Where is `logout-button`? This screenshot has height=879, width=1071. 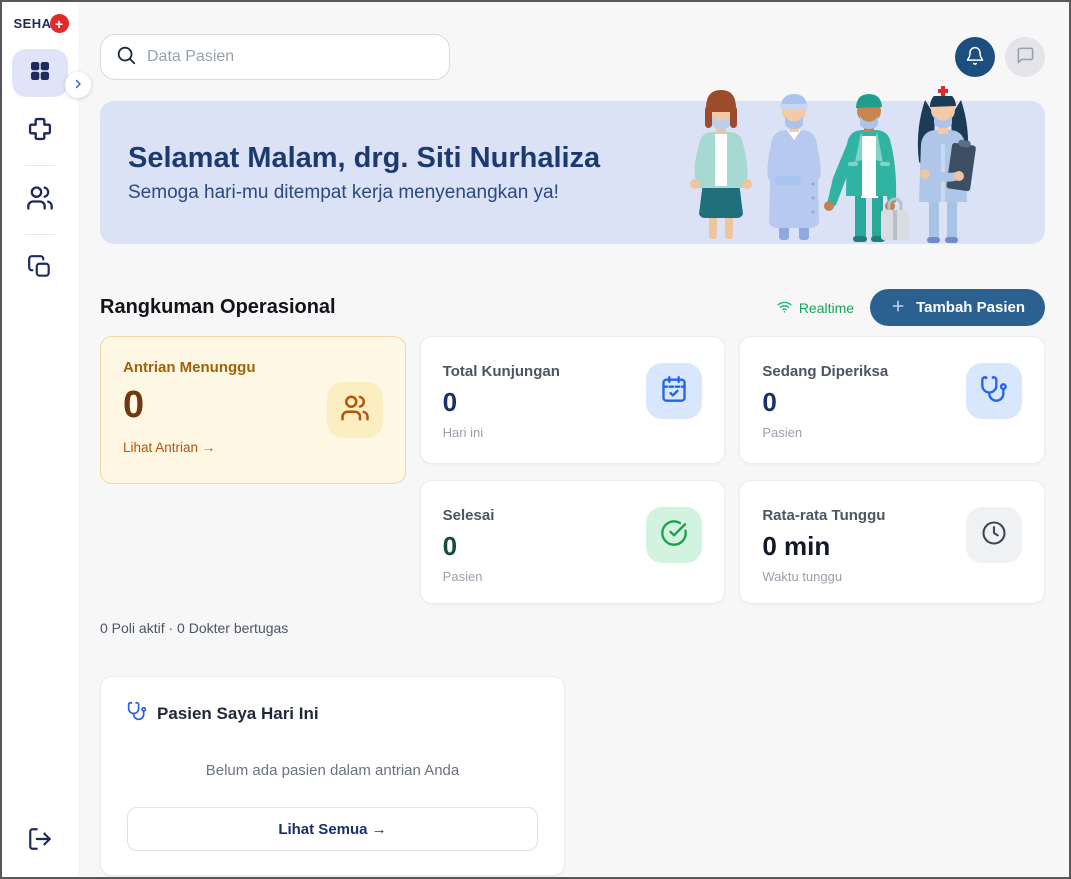
logout-button is located at coordinates (40, 841).